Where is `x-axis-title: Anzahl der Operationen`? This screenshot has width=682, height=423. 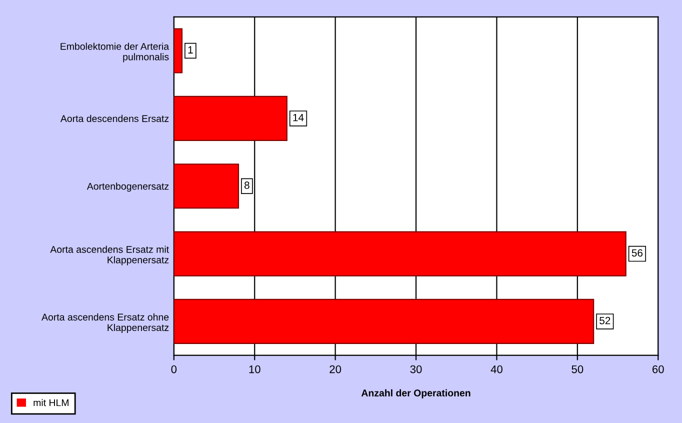 x-axis-title: Anzahl der Operationen is located at coordinates (415, 393).